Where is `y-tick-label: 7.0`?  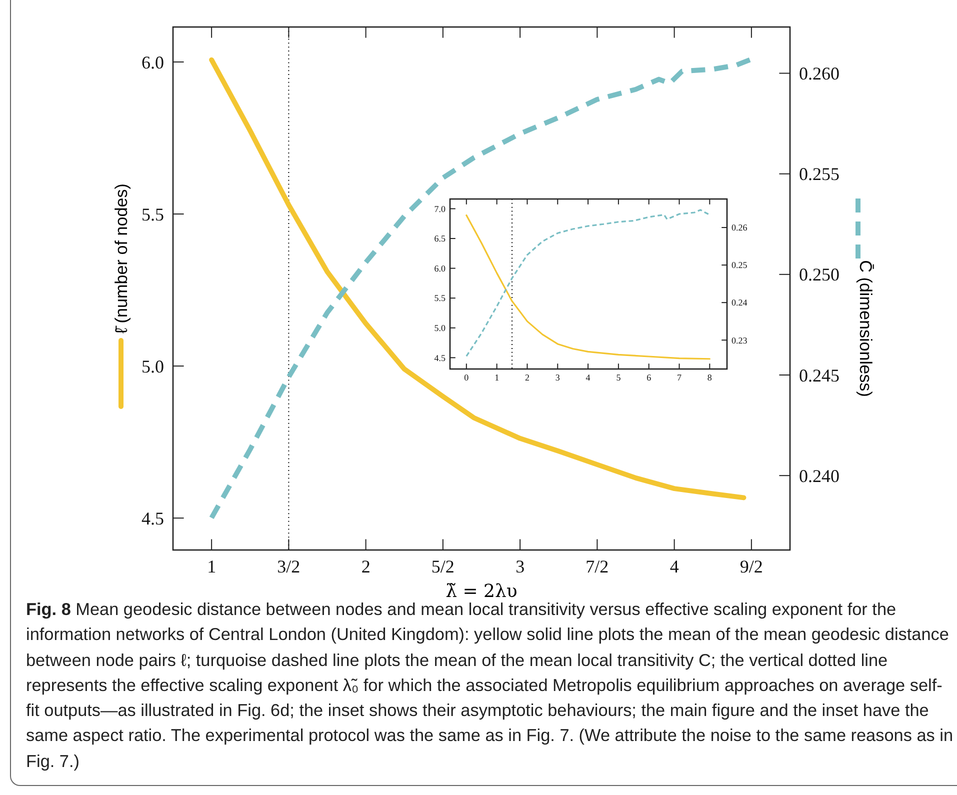 y-tick-label: 7.0 is located at coordinates (440, 209).